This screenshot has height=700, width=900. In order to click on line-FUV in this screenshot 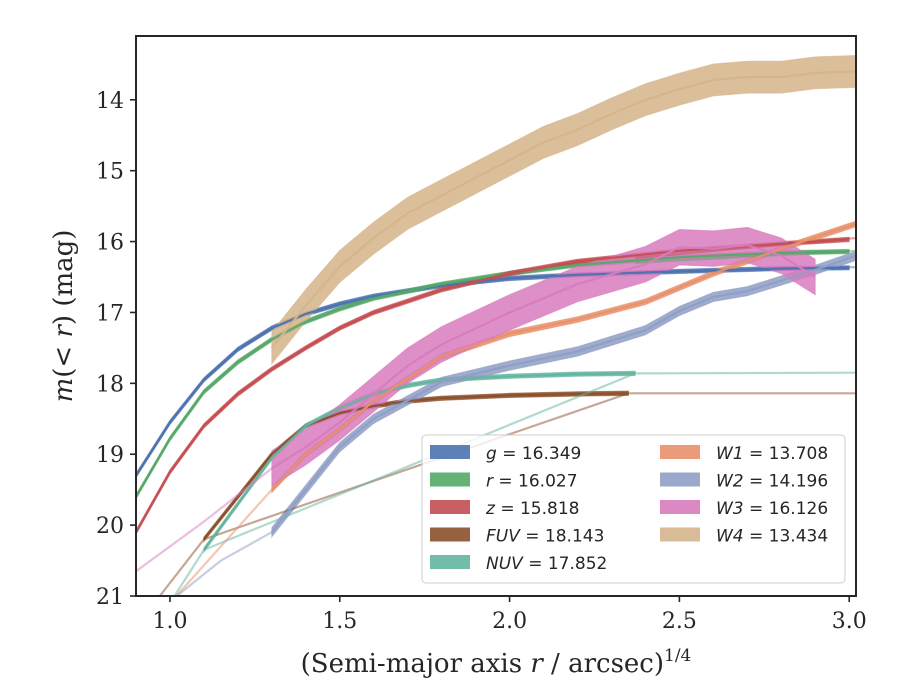, I will do `click(416, 466)`.